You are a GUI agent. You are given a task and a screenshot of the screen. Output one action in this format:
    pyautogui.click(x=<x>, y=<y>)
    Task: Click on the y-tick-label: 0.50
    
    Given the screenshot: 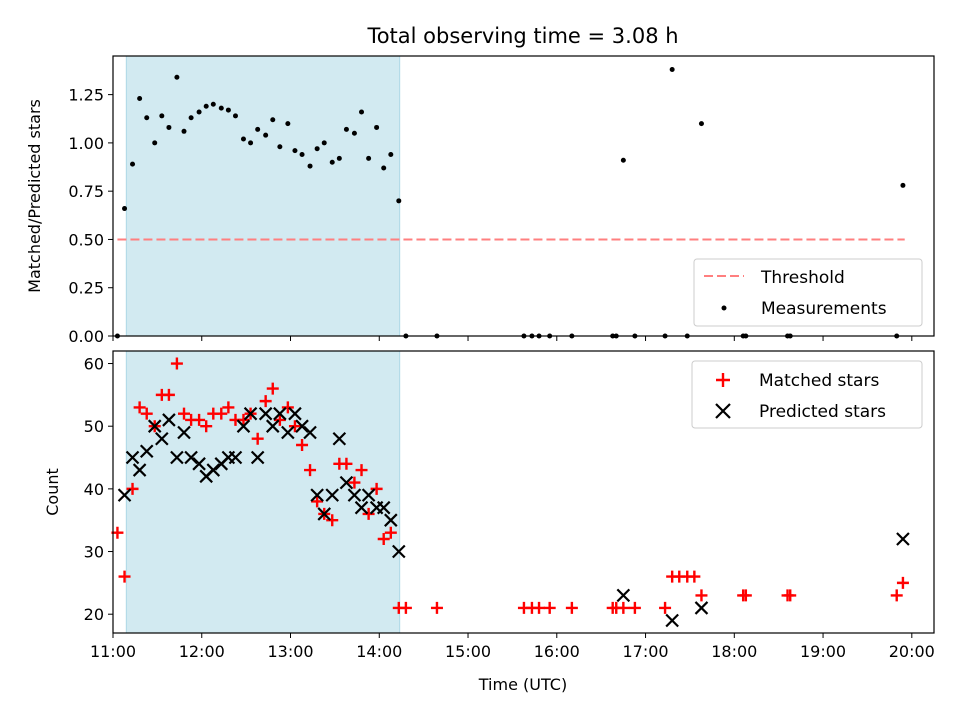 What is the action you would take?
    pyautogui.click(x=86, y=239)
    